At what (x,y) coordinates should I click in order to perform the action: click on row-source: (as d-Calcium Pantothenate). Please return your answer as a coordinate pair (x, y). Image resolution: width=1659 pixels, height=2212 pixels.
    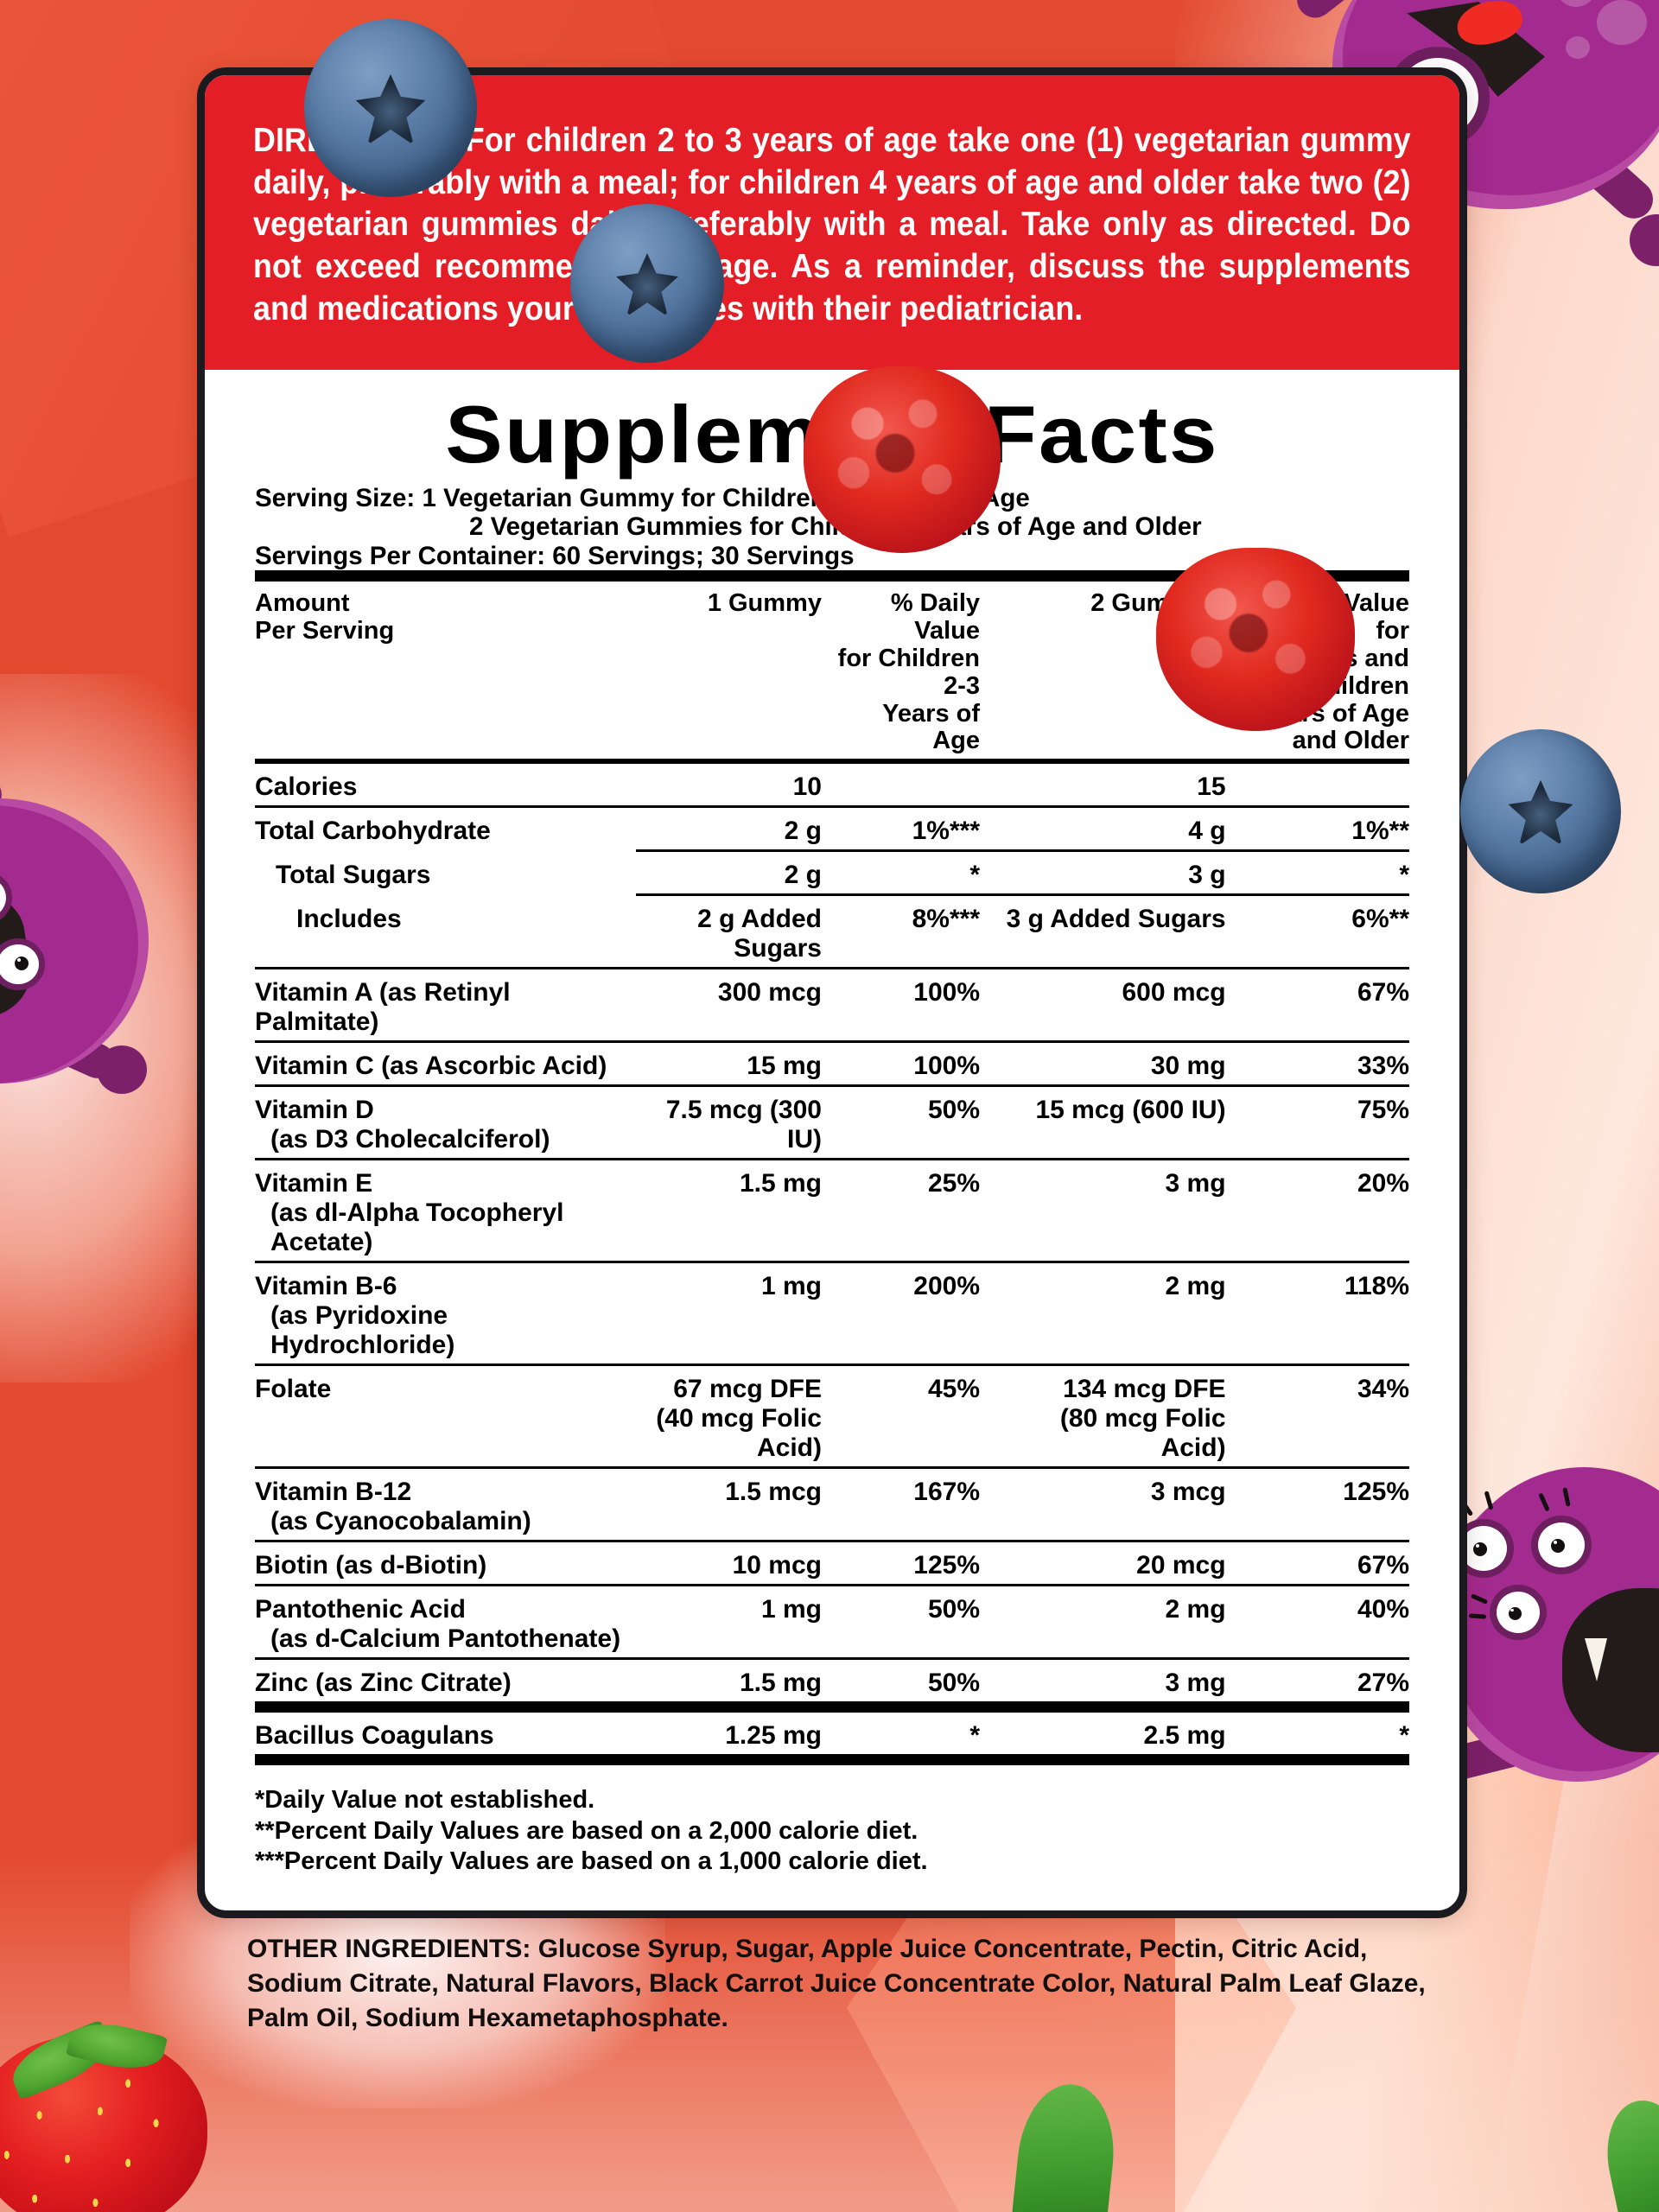
    Looking at the image, I should click on (446, 1639).